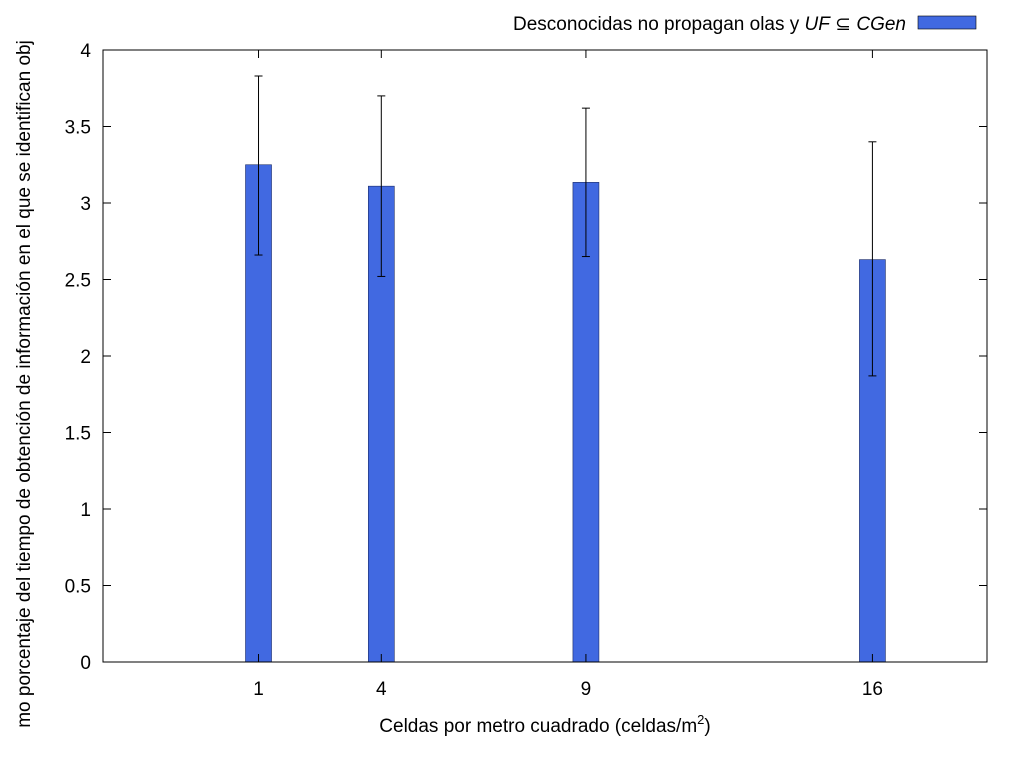 This screenshot has height=768, width=1024. Describe the element at coordinates (381, 689) in the screenshot. I see `x-tick-label: 4` at that location.